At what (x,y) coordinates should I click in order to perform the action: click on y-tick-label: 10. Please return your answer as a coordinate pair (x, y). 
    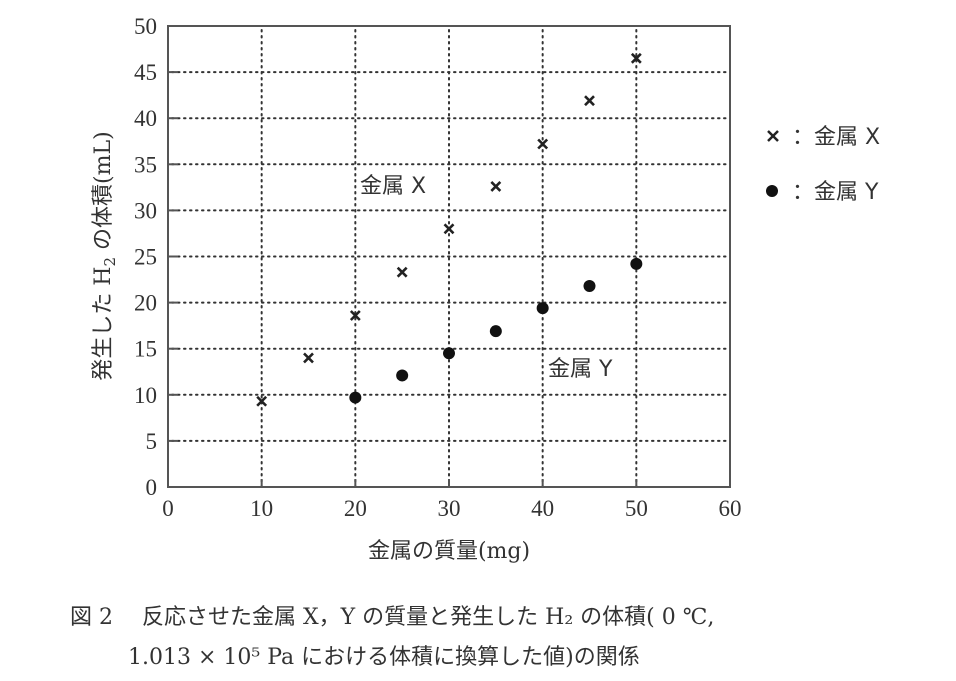
    Looking at the image, I should click on (145, 395).